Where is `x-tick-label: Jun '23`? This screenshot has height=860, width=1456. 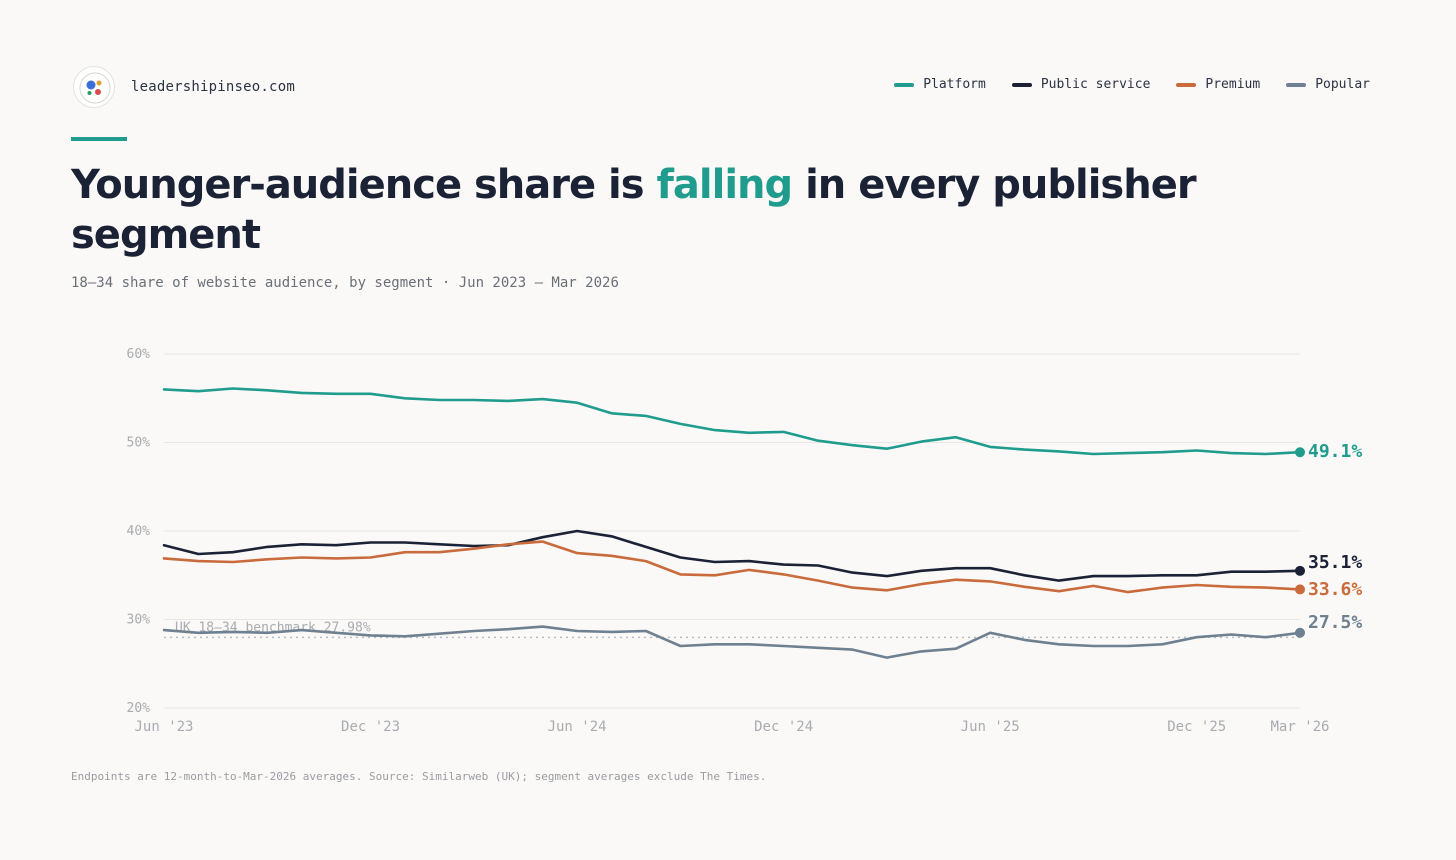 x-tick-label: Jun '23 is located at coordinates (163, 727).